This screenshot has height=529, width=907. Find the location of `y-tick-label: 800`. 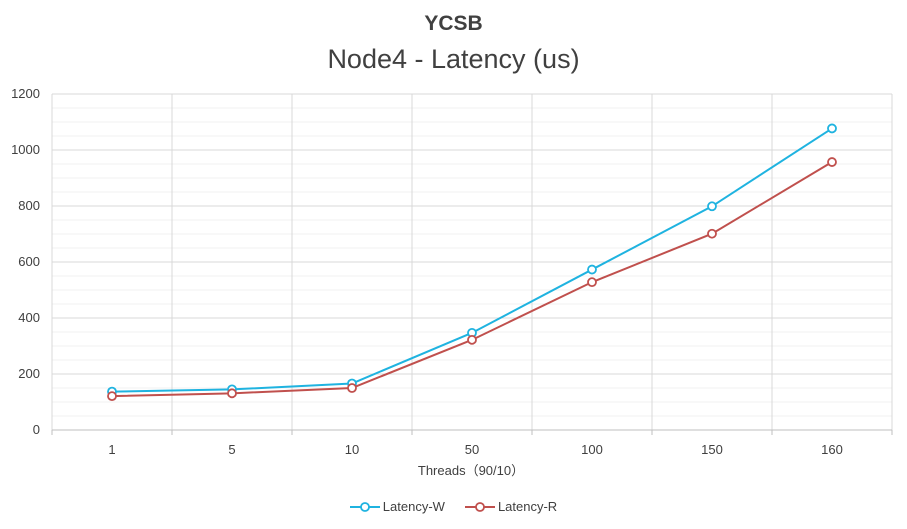

y-tick-label: 800 is located at coordinates (29, 205).